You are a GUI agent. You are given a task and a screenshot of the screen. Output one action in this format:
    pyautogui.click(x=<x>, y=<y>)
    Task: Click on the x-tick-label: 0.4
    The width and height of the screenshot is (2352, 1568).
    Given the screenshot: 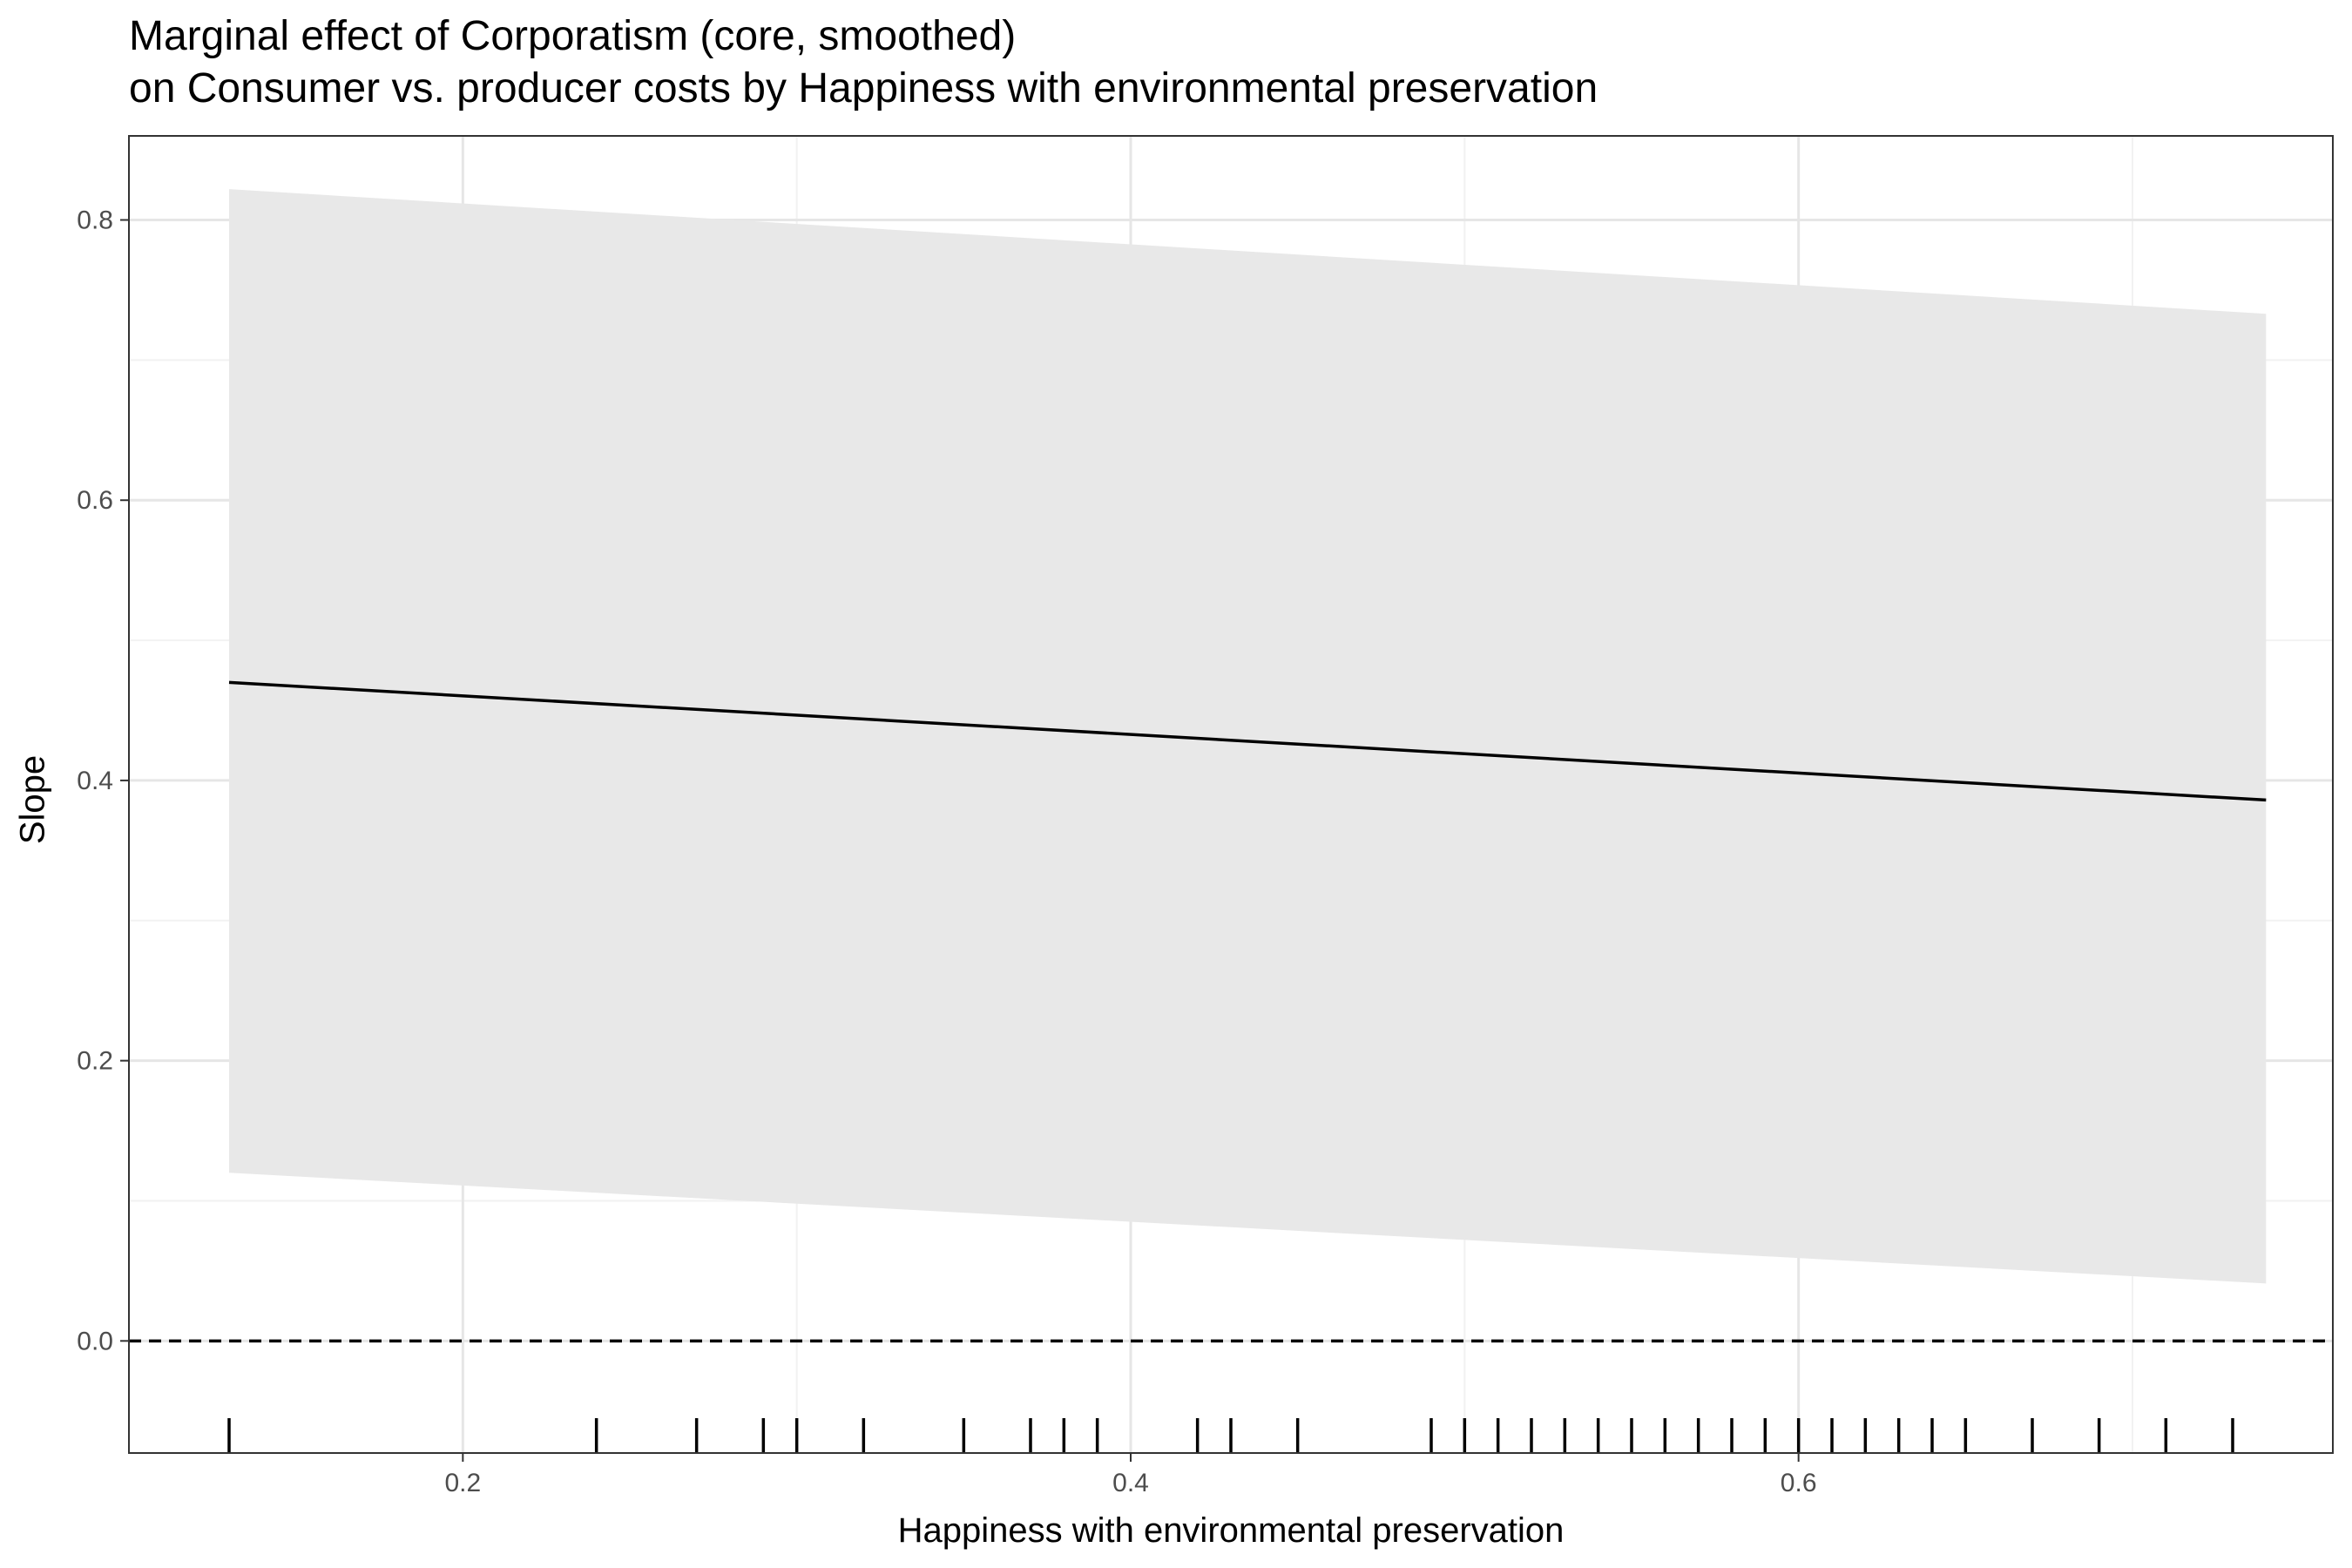 What is the action you would take?
    pyautogui.click(x=1130, y=1483)
    